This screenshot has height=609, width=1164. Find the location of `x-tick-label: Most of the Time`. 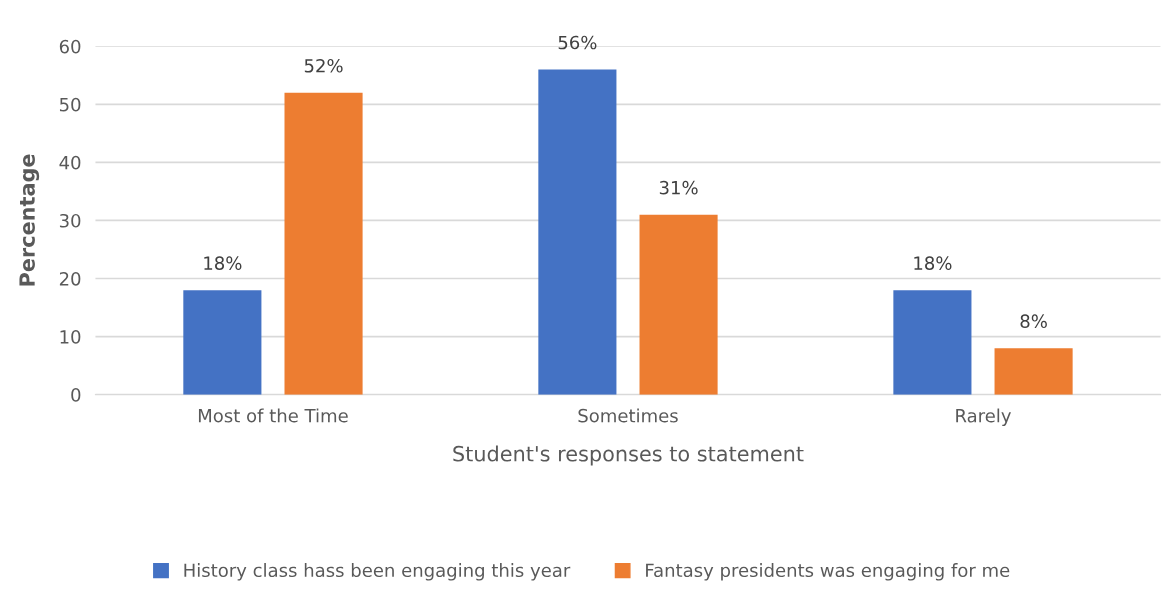

x-tick-label: Most of the Time is located at coordinates (273, 415).